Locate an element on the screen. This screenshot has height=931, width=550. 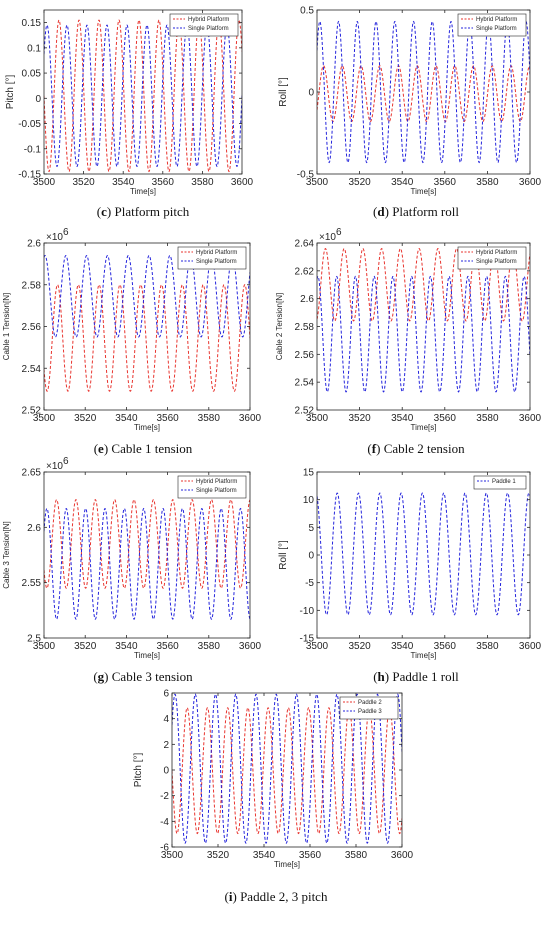
y-tick-label: -0.05 is located at coordinates (29, 124).